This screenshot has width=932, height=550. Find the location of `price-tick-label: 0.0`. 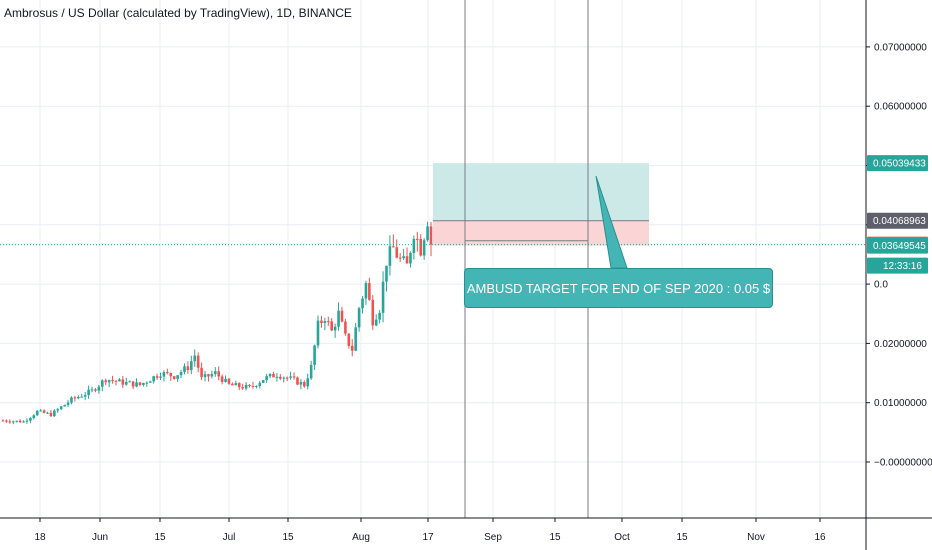

price-tick-label: 0.0 is located at coordinates (881, 285).